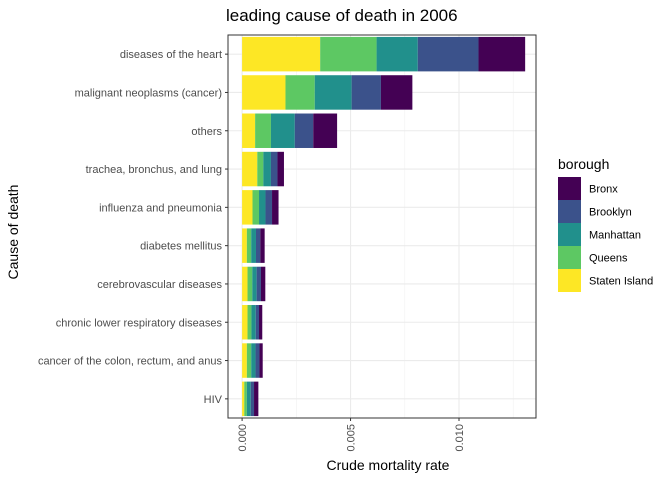  What do you see at coordinates (243, 438) in the screenshot?
I see `x-tick-label: 0.000` at bounding box center [243, 438].